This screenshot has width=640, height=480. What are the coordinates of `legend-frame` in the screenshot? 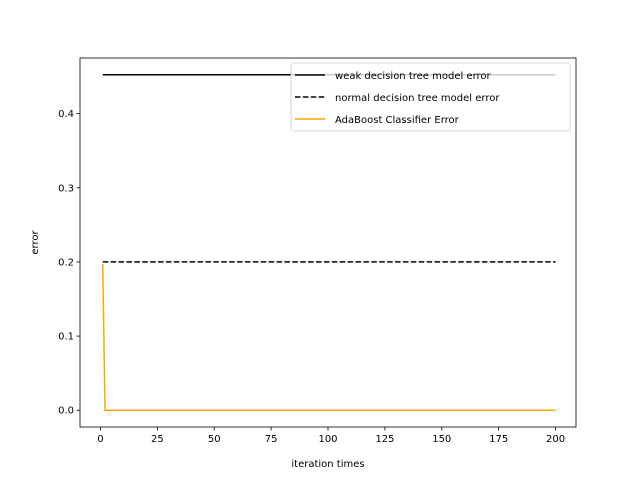 It's located at (430, 97).